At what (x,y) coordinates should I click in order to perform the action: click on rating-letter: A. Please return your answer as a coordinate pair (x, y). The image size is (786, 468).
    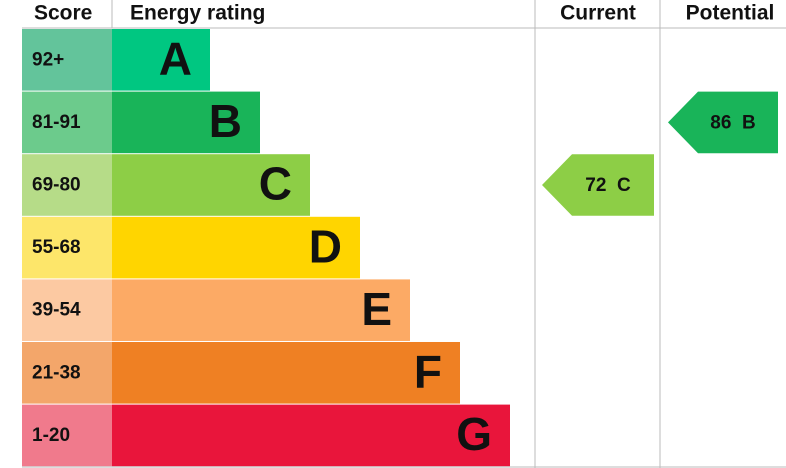
    Looking at the image, I should click on (175, 58).